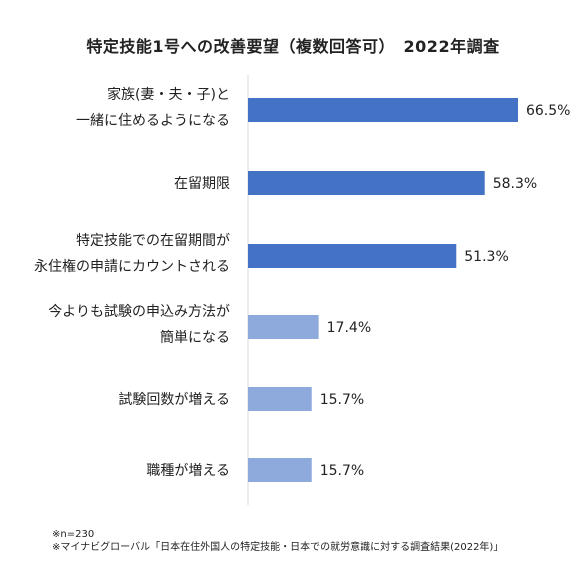  What do you see at coordinates (174, 400) in the screenshot?
I see `category-label-4-0: 試験回数が増える` at bounding box center [174, 400].